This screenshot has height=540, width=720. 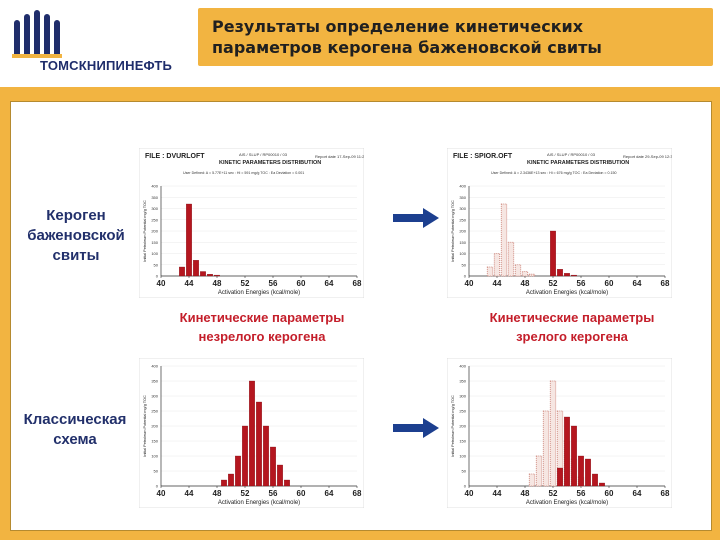 I want to click on label-kerogen-line1: Кероген, so click(x=76, y=215).